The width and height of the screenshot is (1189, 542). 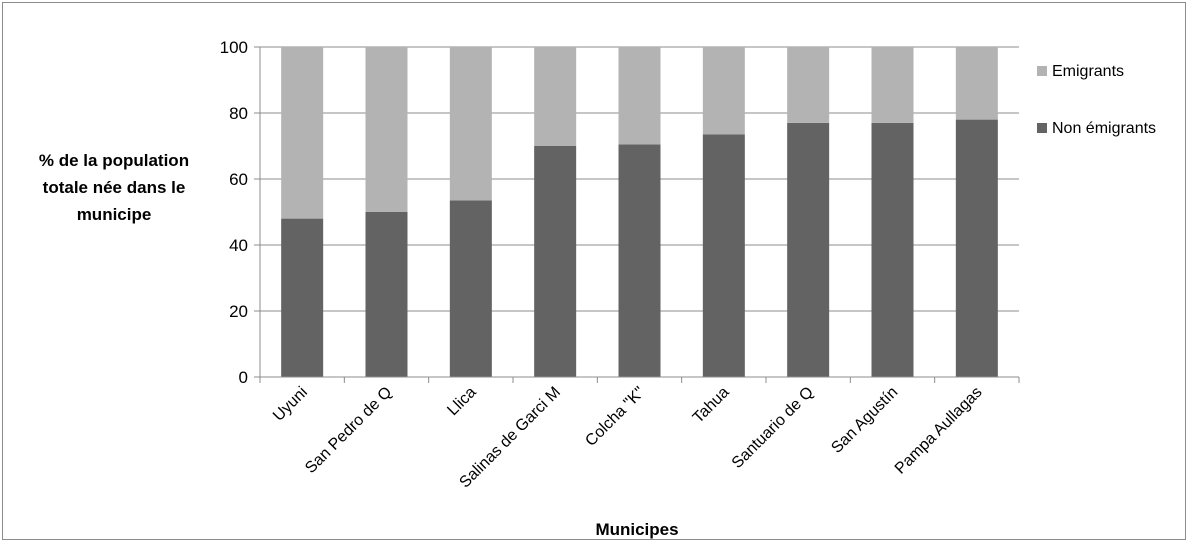 I want to click on y-axis-label-line: totale née dans le, so click(x=114, y=187).